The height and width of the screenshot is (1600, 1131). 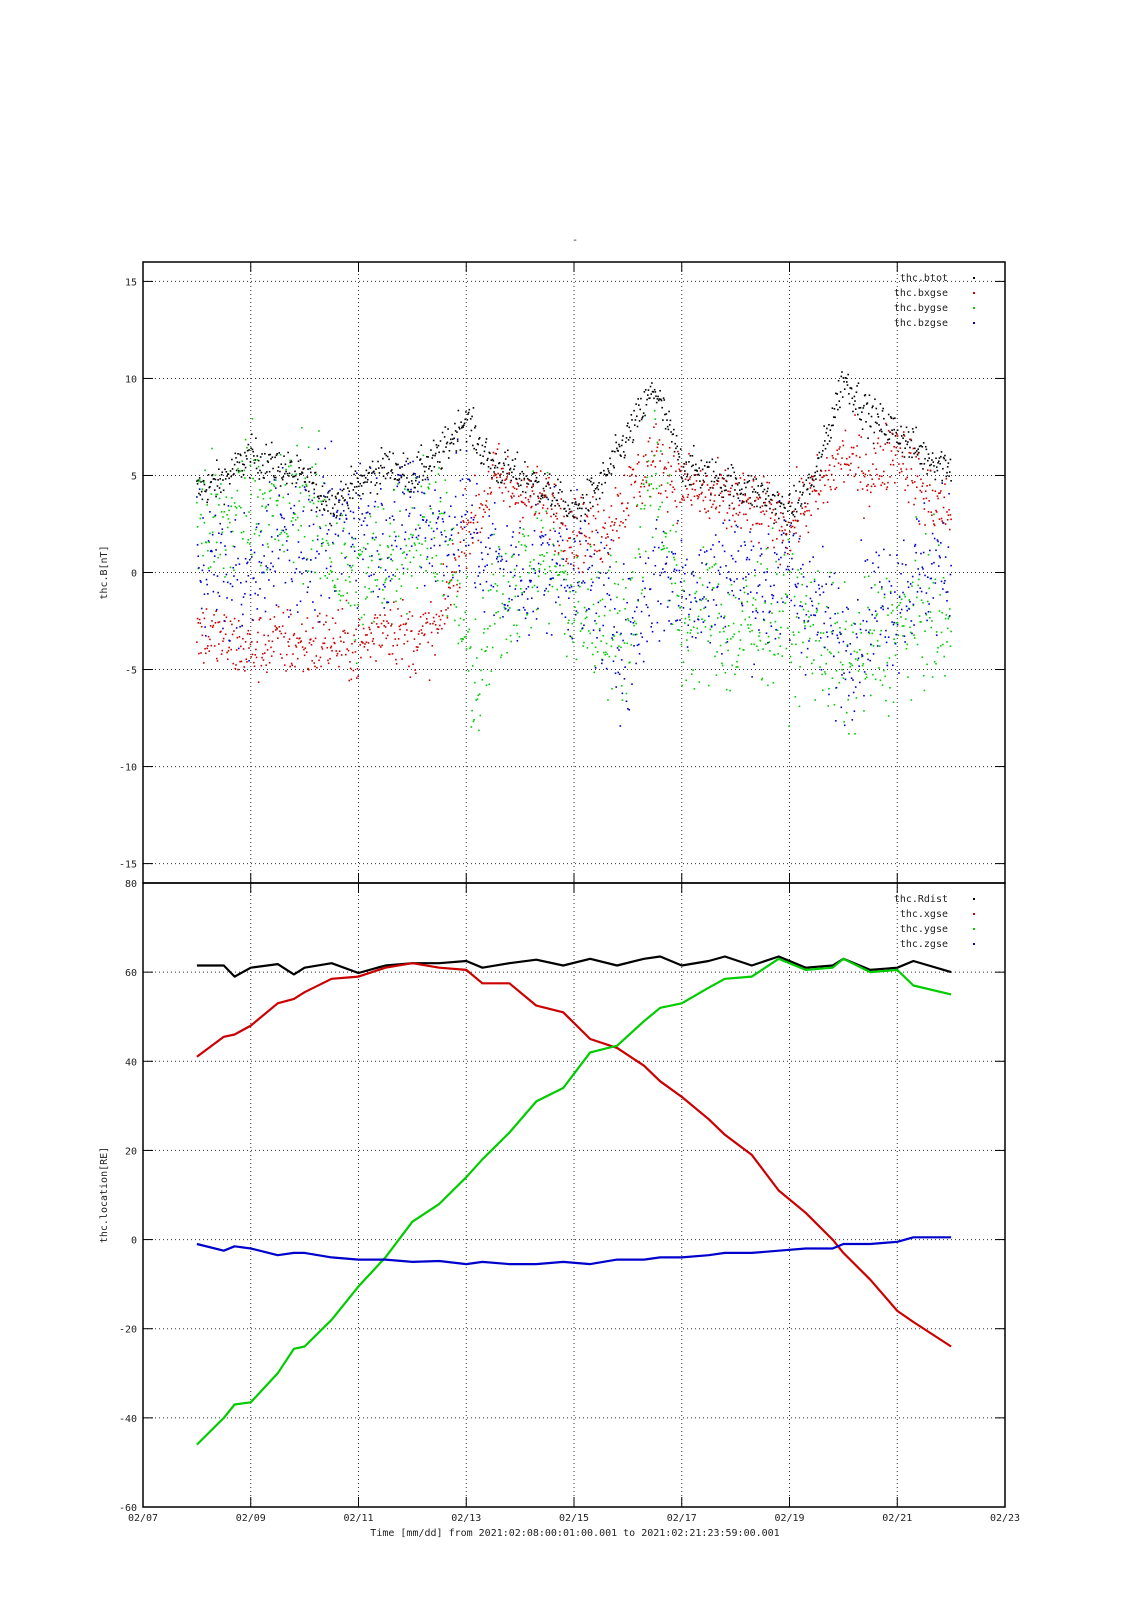 I want to click on legend-label: thc.btot, so click(x=924, y=278).